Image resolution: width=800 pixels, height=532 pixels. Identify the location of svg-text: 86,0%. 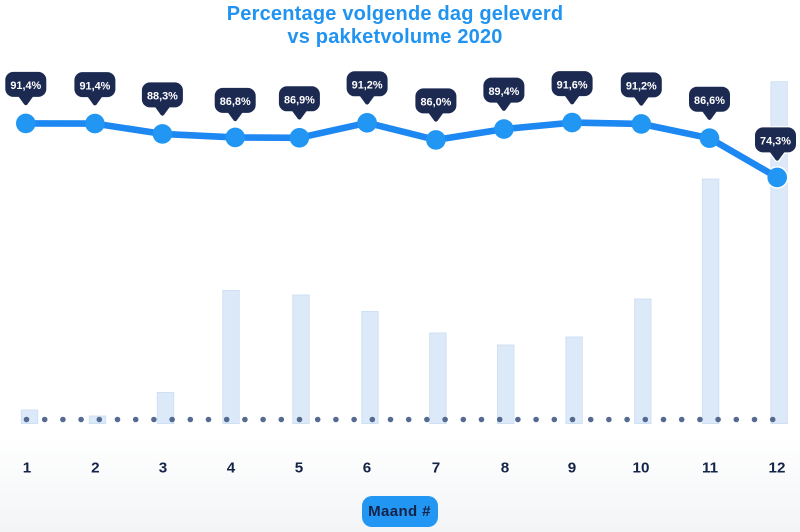
(435, 103).